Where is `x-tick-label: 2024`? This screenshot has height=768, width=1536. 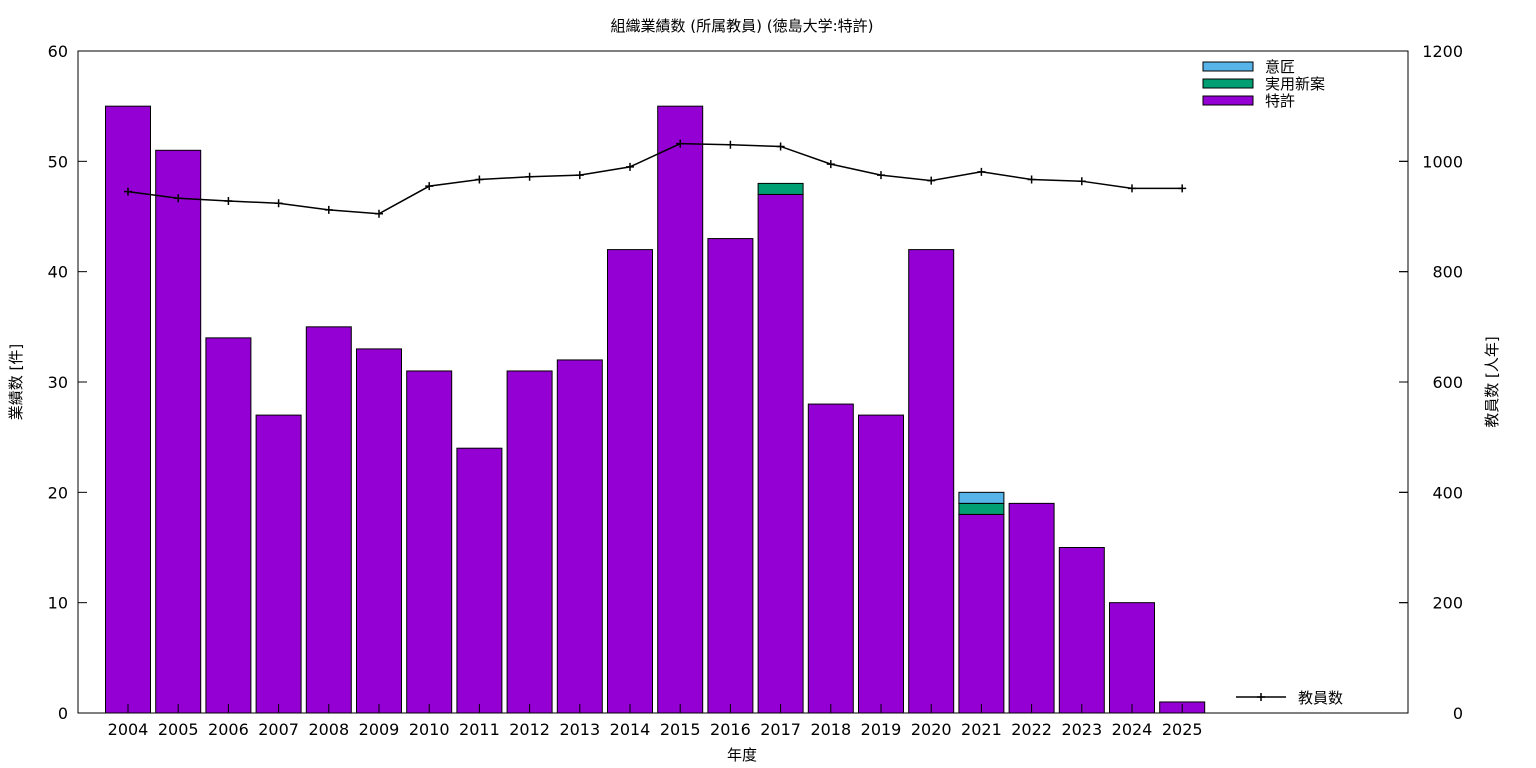 x-tick-label: 2024 is located at coordinates (1132, 729).